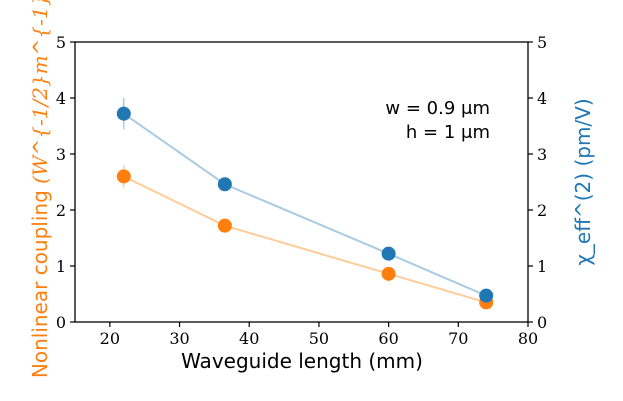  What do you see at coordinates (302, 361) in the screenshot?
I see `x-axis-title: Waveguide length (mm)` at bounding box center [302, 361].